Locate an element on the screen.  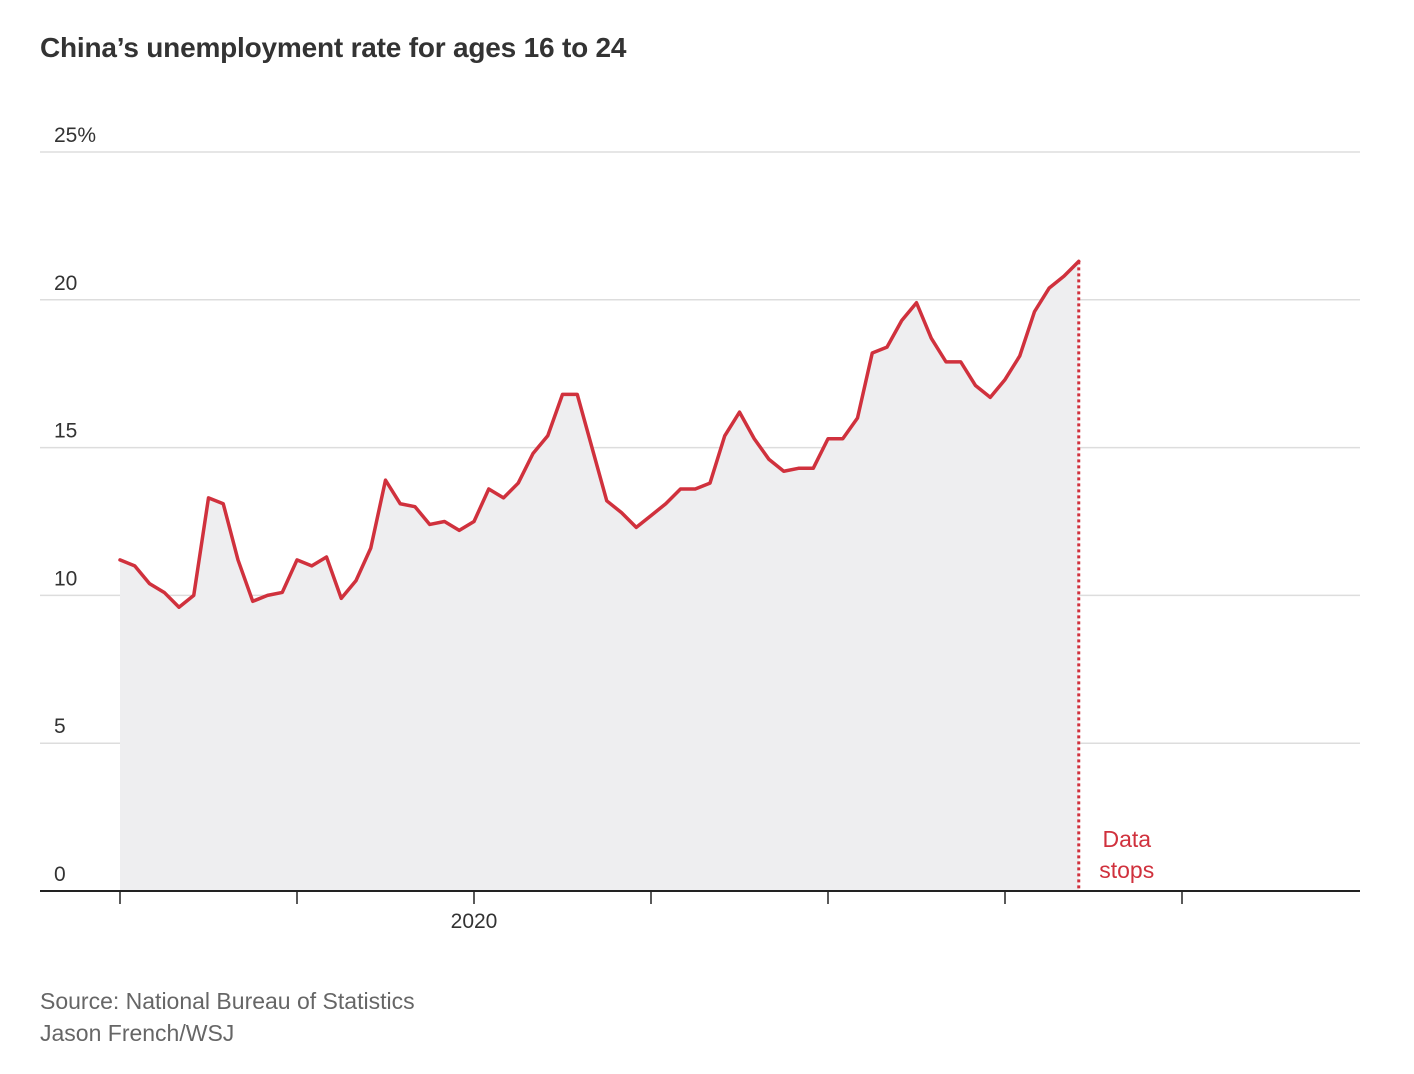
y-tick-labels: 0 5 10 15 20 25% is located at coordinates (75, 505).